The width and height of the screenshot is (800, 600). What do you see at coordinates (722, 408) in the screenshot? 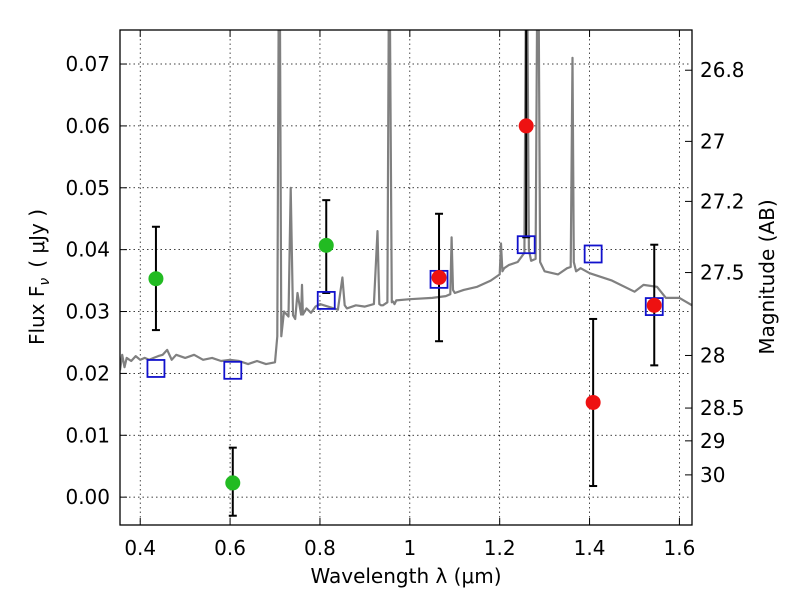
I see `right-tick-label: 28.5` at bounding box center [722, 408].